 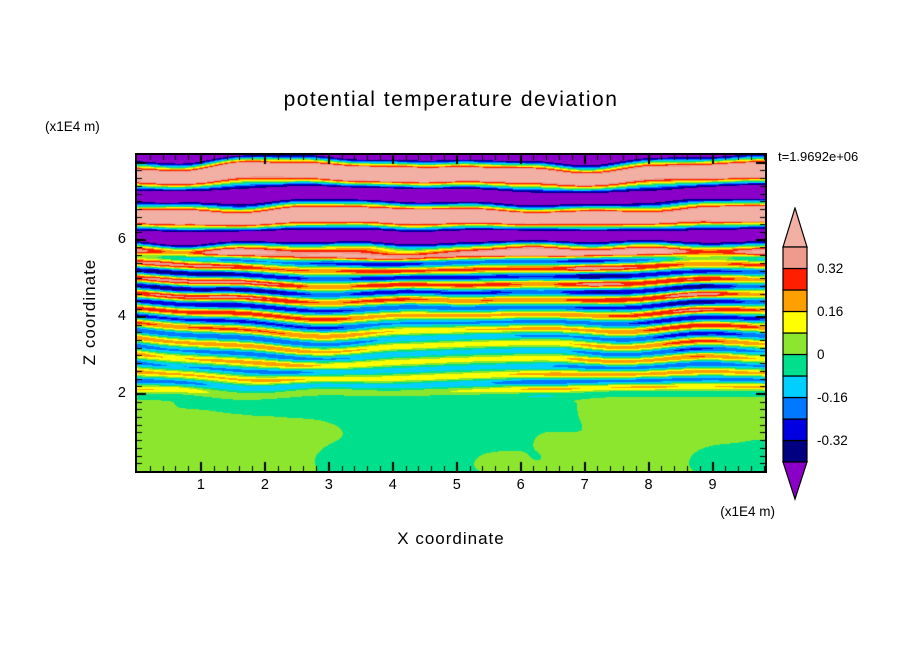 I want to click on y-tick-label: 2, so click(x=121, y=392).